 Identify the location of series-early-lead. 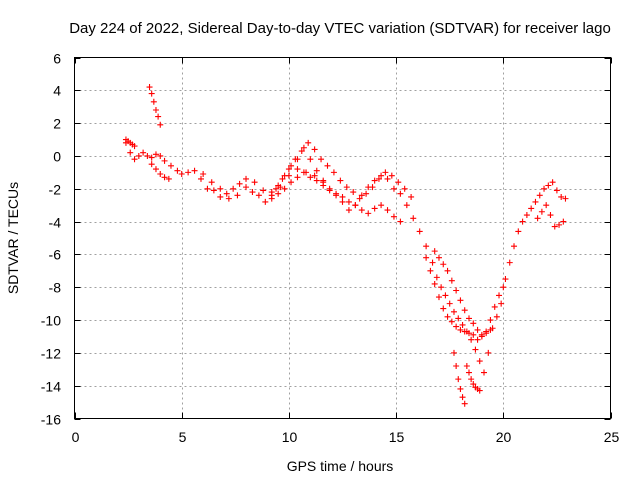
(130, 143).